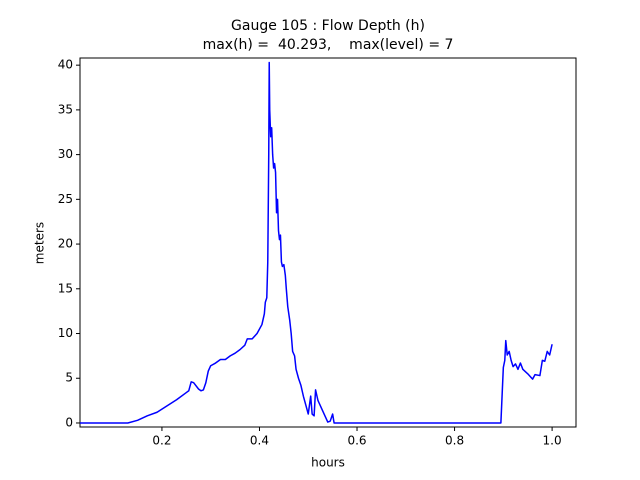 Image resolution: width=640 pixels, height=480 pixels. Describe the element at coordinates (65, 244) in the screenshot. I see `y-tick-label: 20` at that location.